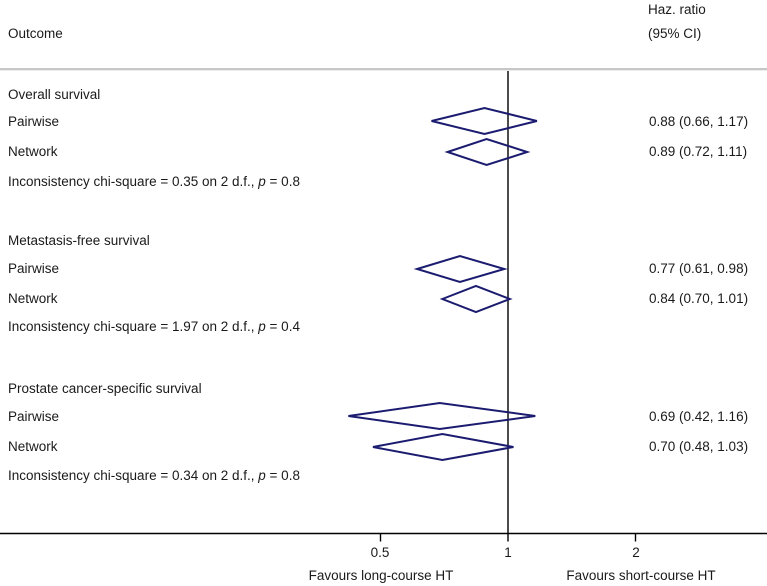  I want to click on column-header-ci: (95% CI), so click(675, 33).